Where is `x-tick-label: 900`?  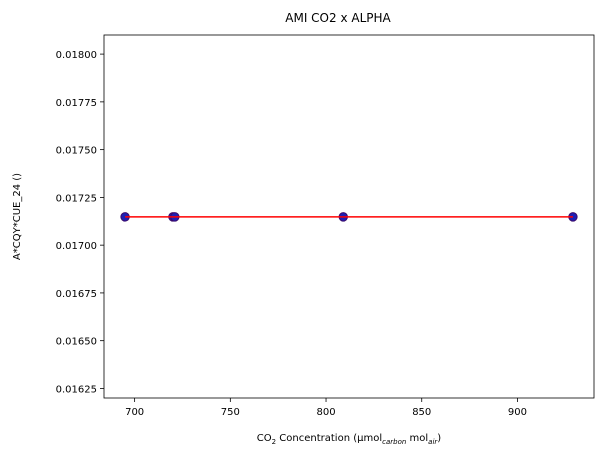
x-tick-label: 900 is located at coordinates (517, 412).